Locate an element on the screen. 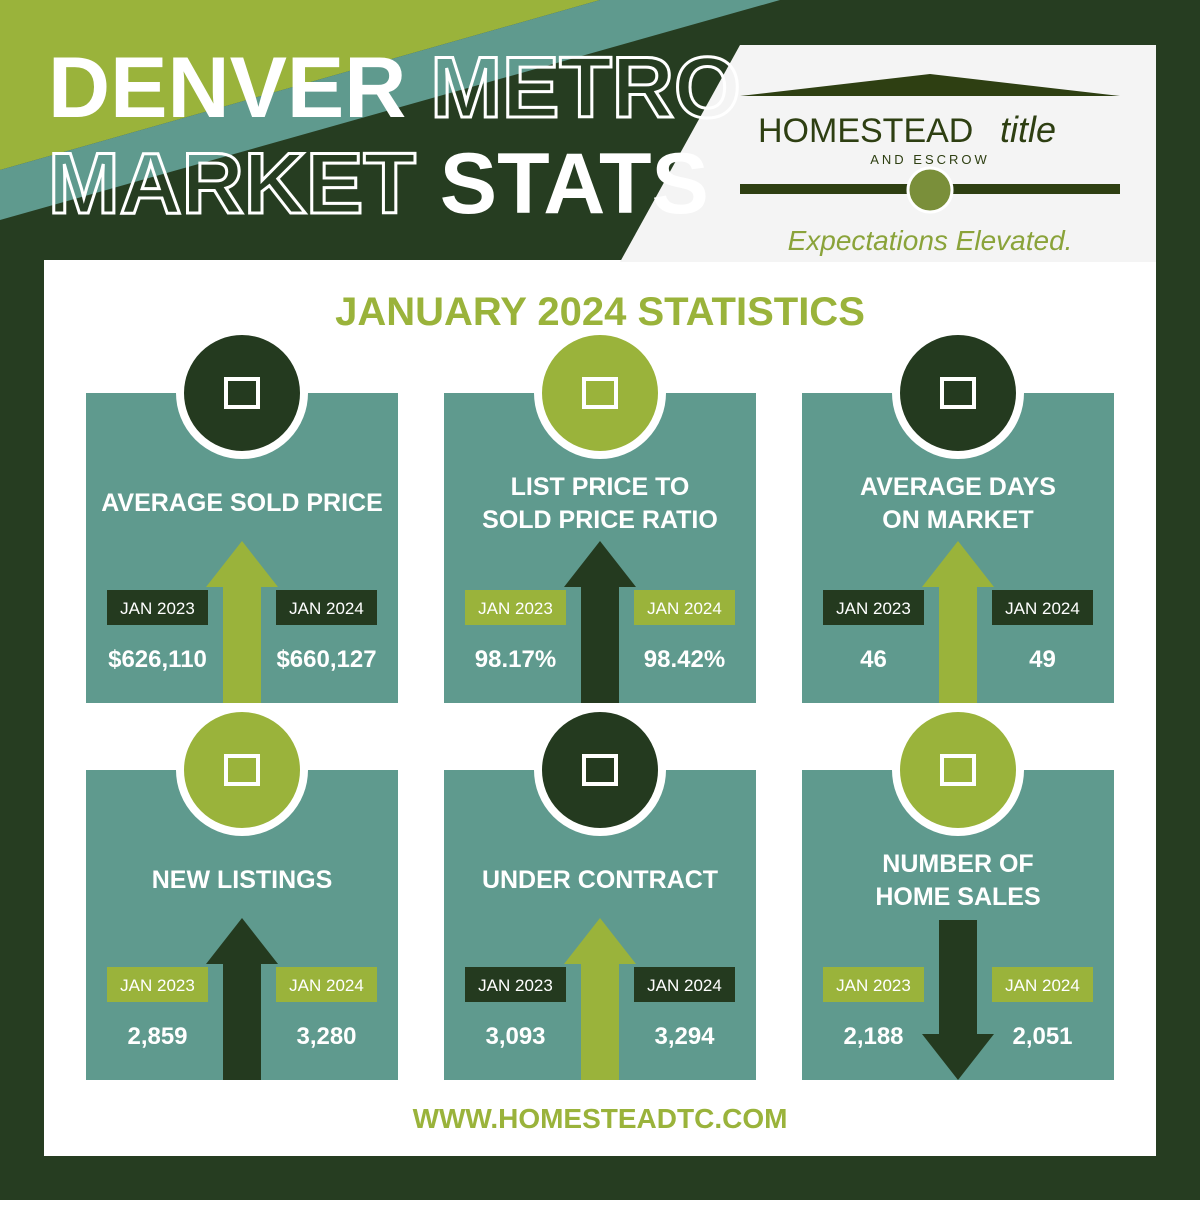  stat-value: 2,051 is located at coordinates (1042, 1036).